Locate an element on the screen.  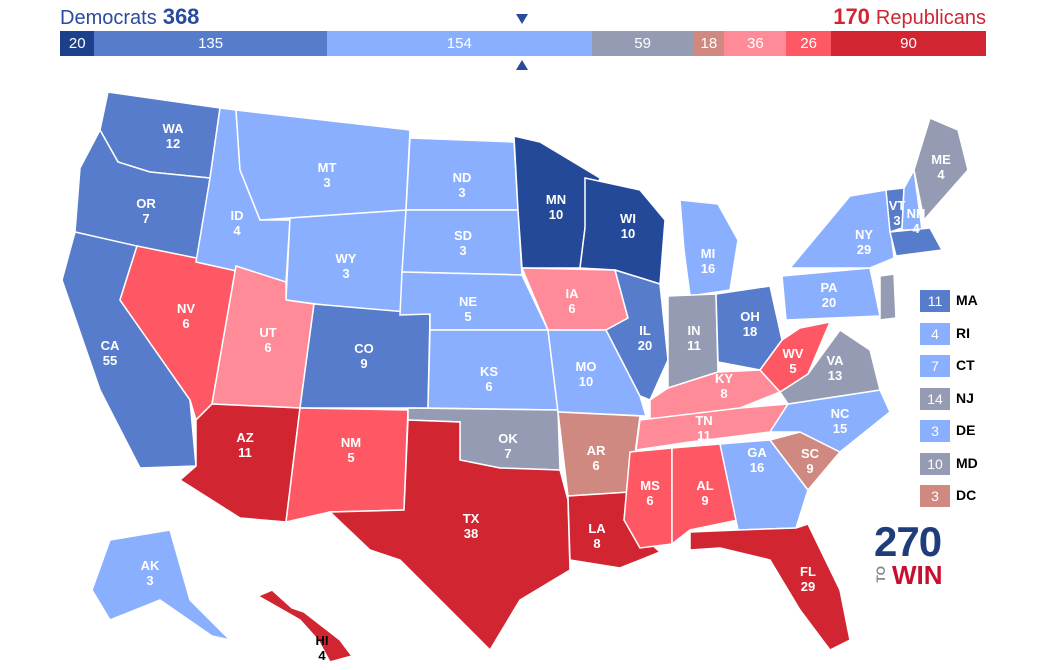
state-MI is located at coordinates (709, 248).